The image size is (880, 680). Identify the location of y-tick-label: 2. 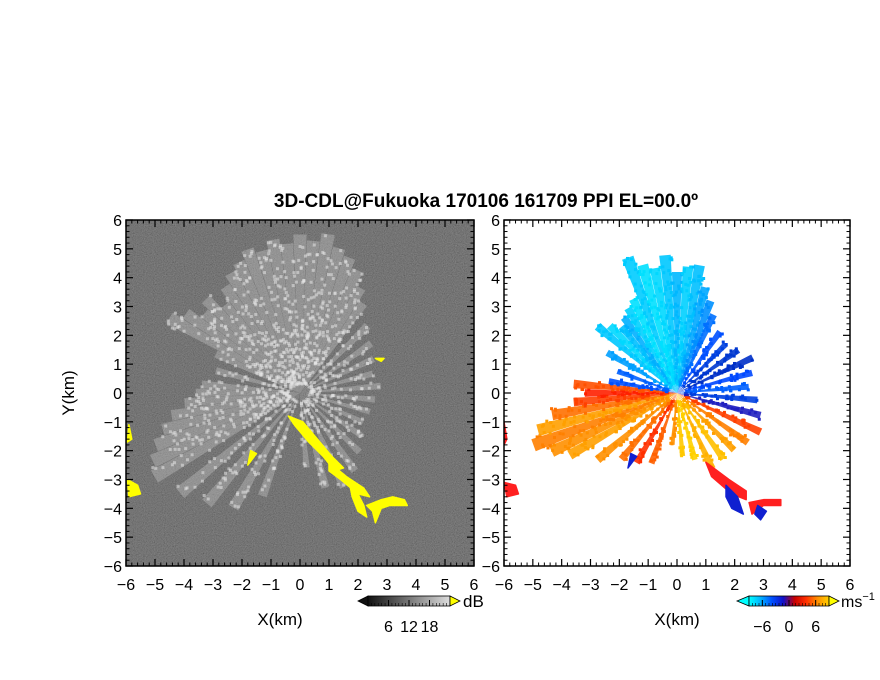
(495, 336).